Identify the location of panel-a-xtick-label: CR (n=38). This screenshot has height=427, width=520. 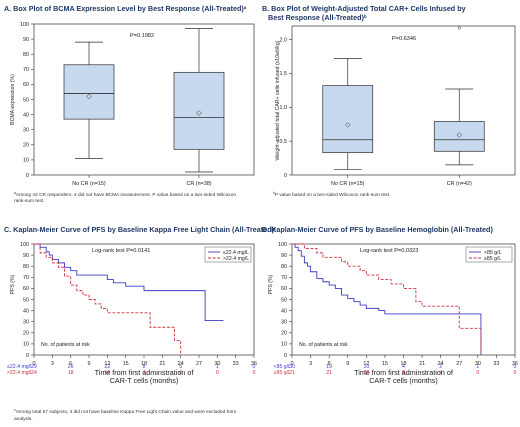
(198, 184).